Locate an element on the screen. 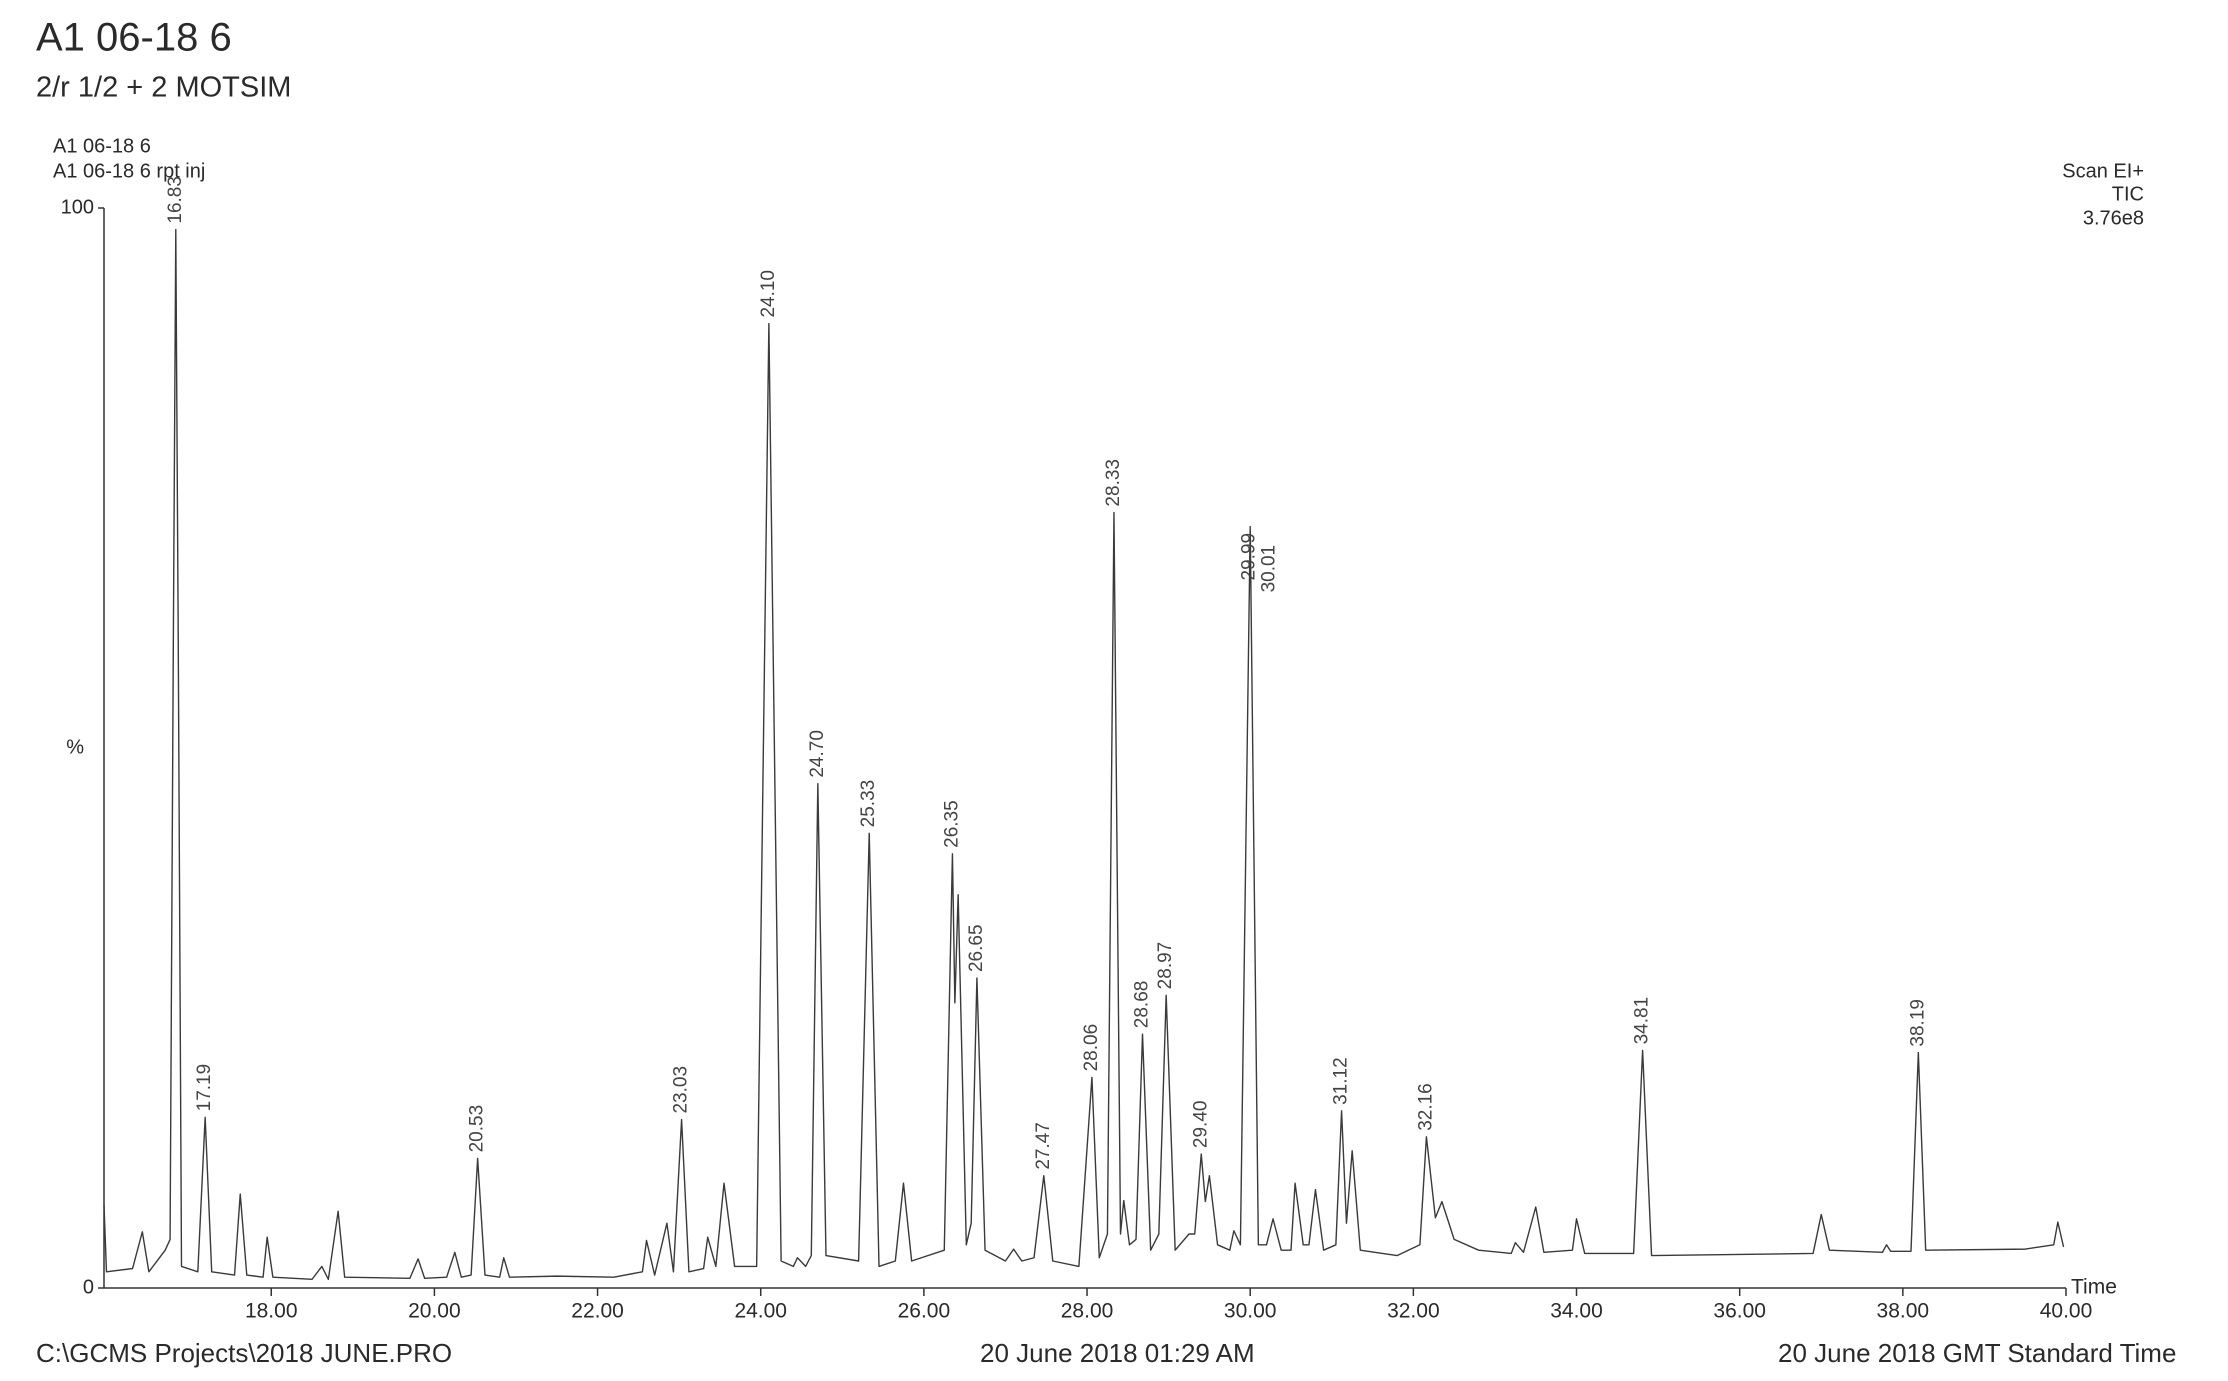 This screenshot has height=1381, width=2228. peak-label: 28.33 is located at coordinates (1113, 483).